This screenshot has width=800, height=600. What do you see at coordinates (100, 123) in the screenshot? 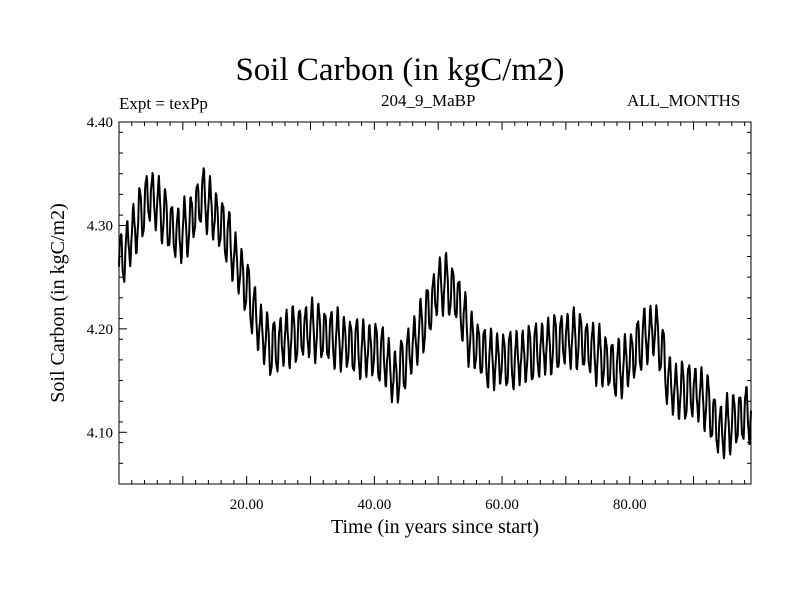
I see `y-tick-label: 4.40` at bounding box center [100, 123].